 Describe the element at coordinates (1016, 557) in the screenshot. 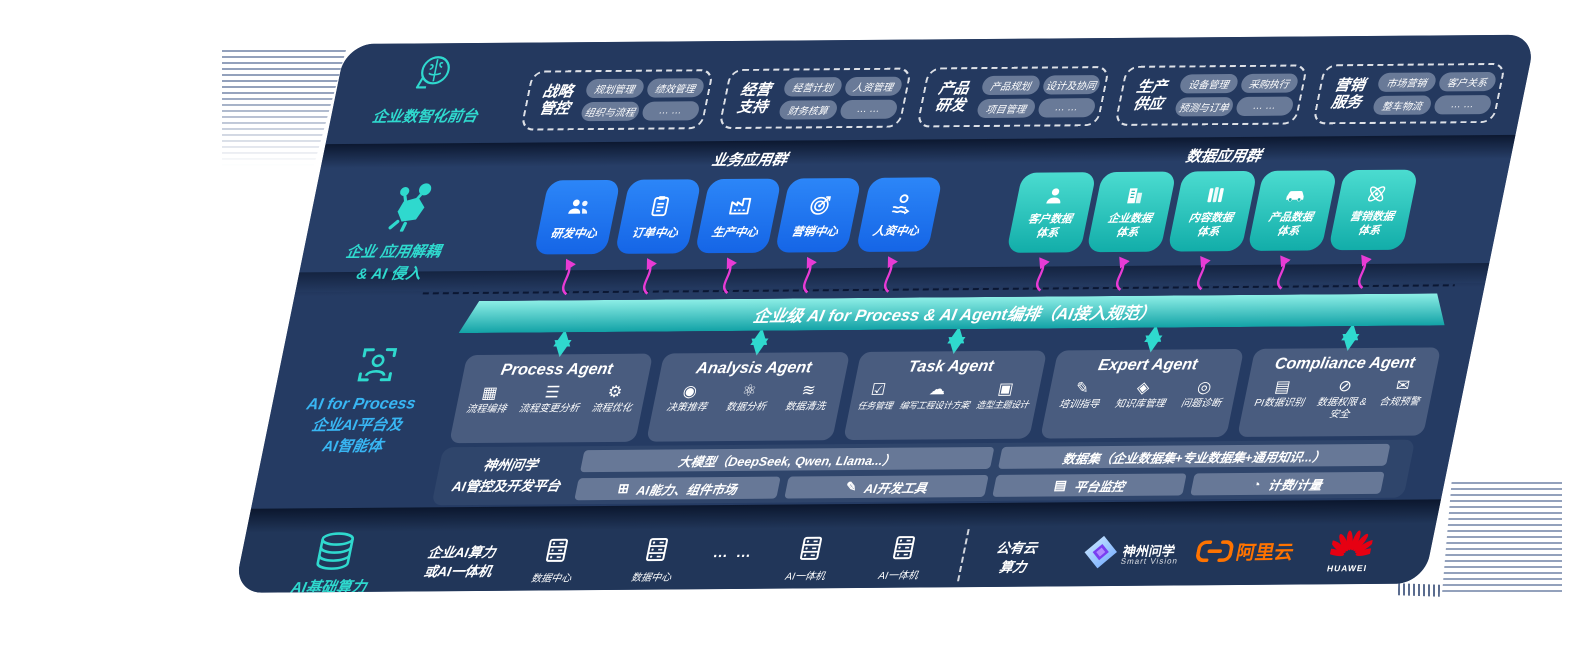

I see `public-cloud-label: 公有云 算力` at that location.